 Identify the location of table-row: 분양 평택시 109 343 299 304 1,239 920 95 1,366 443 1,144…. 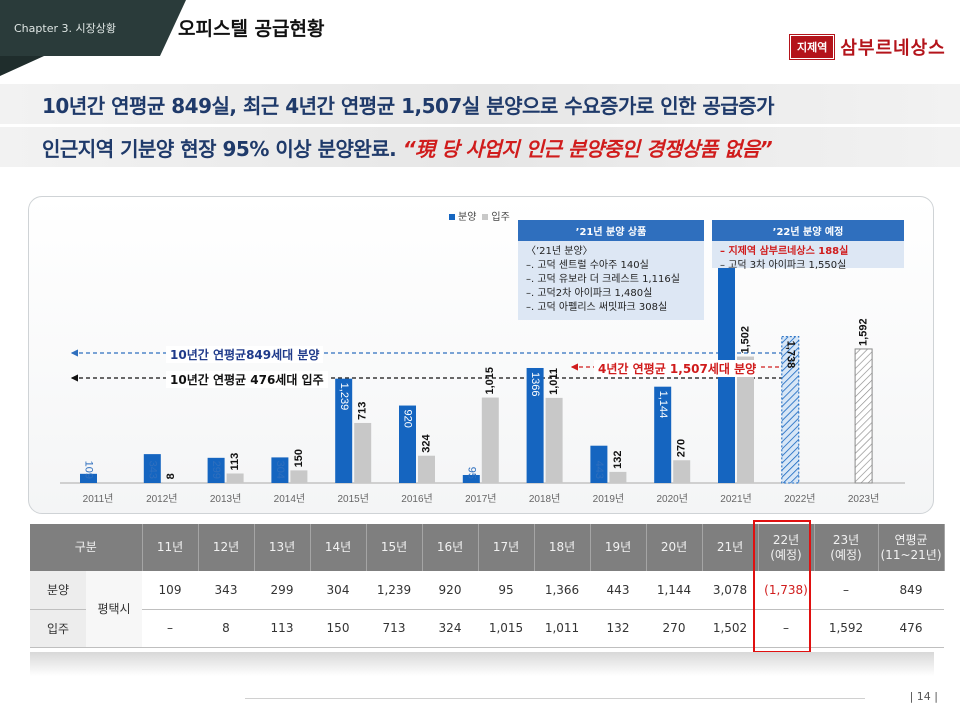
(487, 609).